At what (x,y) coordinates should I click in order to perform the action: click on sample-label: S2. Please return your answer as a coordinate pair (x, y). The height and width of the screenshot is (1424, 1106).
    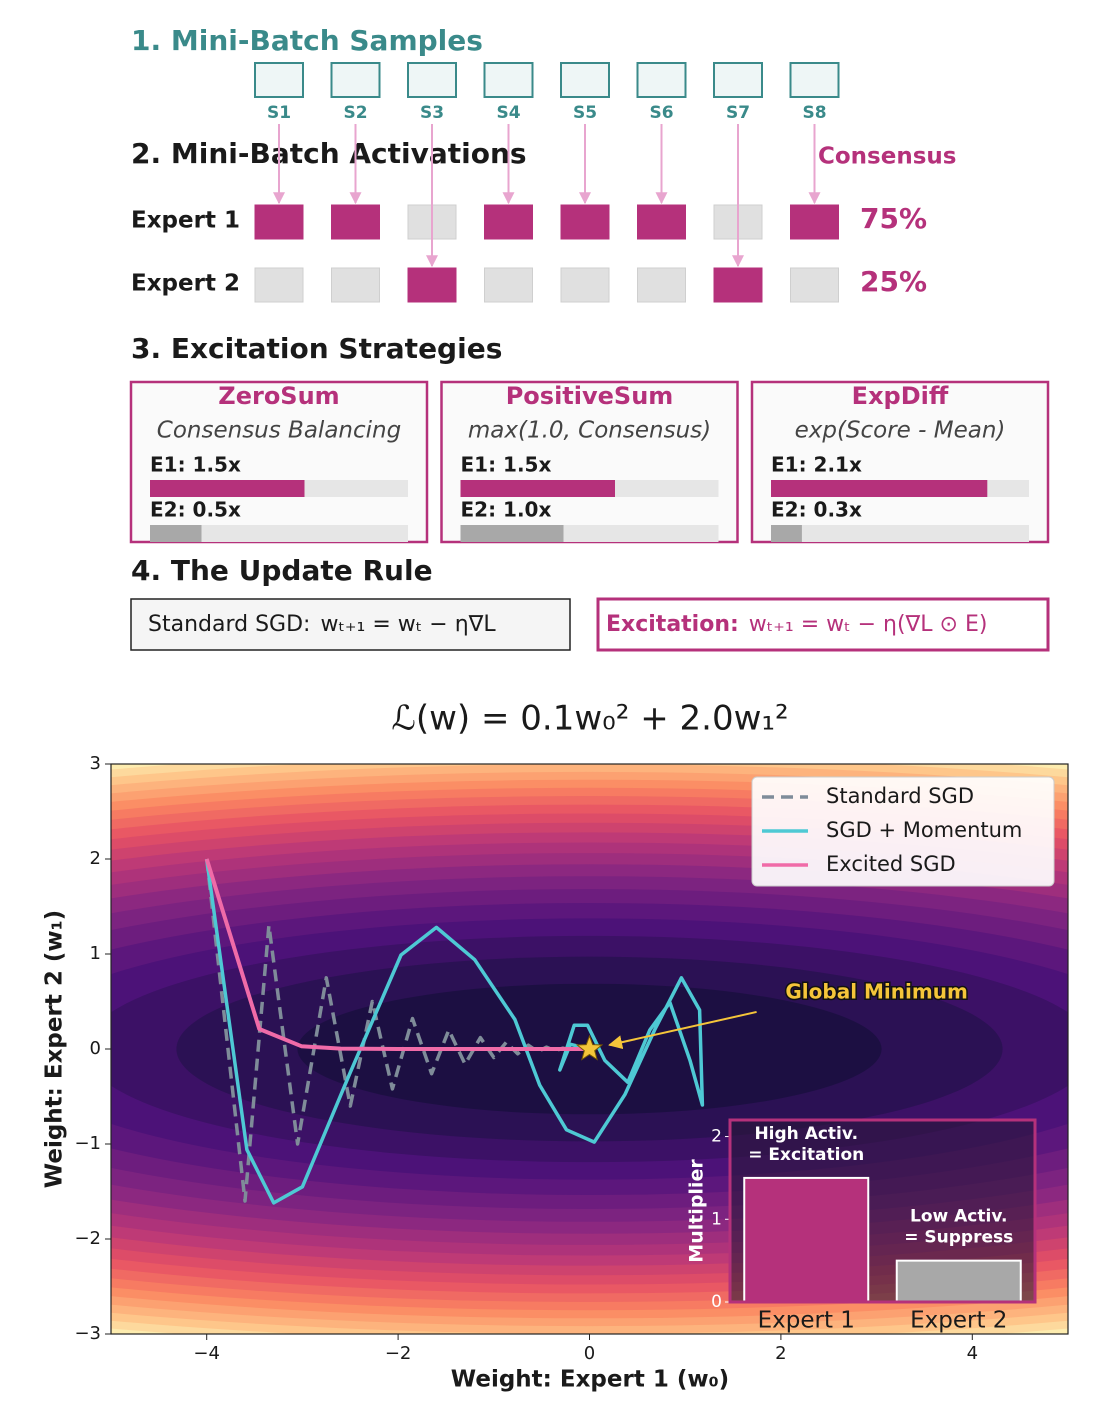
    Looking at the image, I should click on (355, 113).